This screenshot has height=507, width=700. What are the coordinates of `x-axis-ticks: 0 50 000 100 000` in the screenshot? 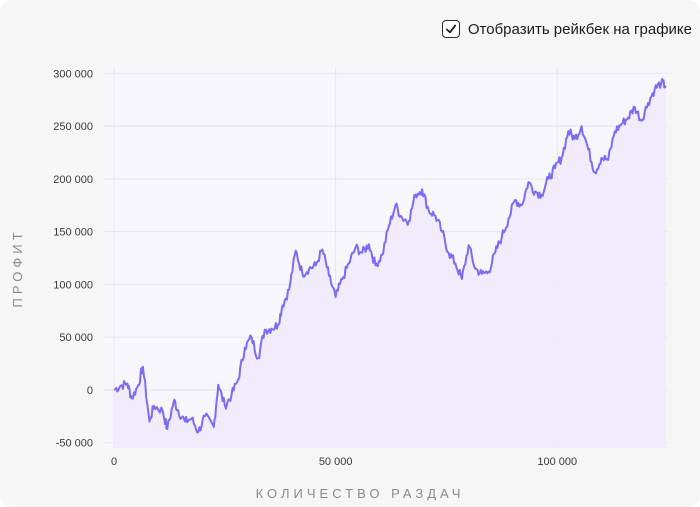 It's located at (344, 462).